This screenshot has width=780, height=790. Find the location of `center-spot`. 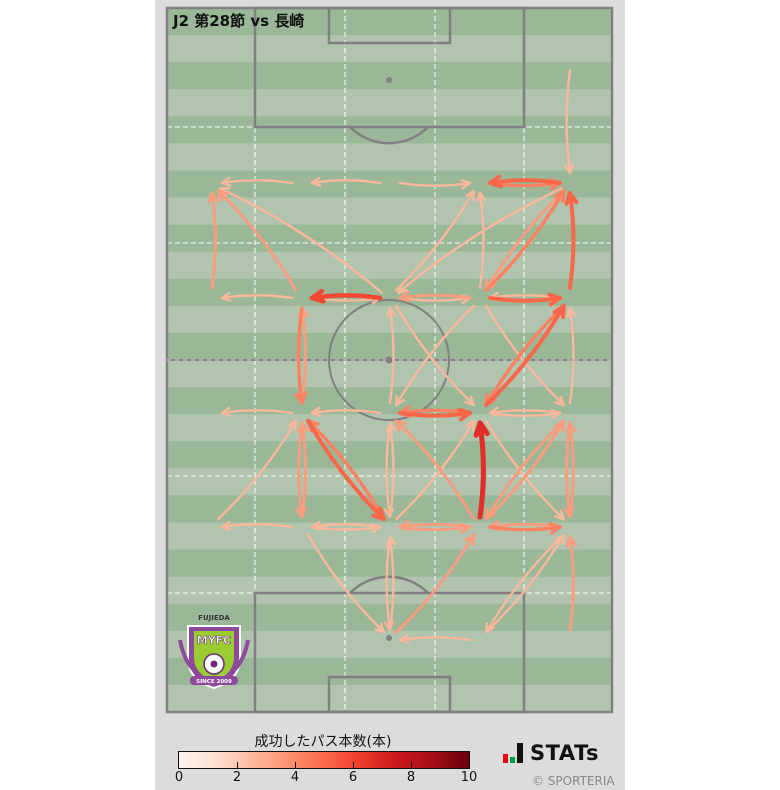

center-spot is located at coordinates (389, 360).